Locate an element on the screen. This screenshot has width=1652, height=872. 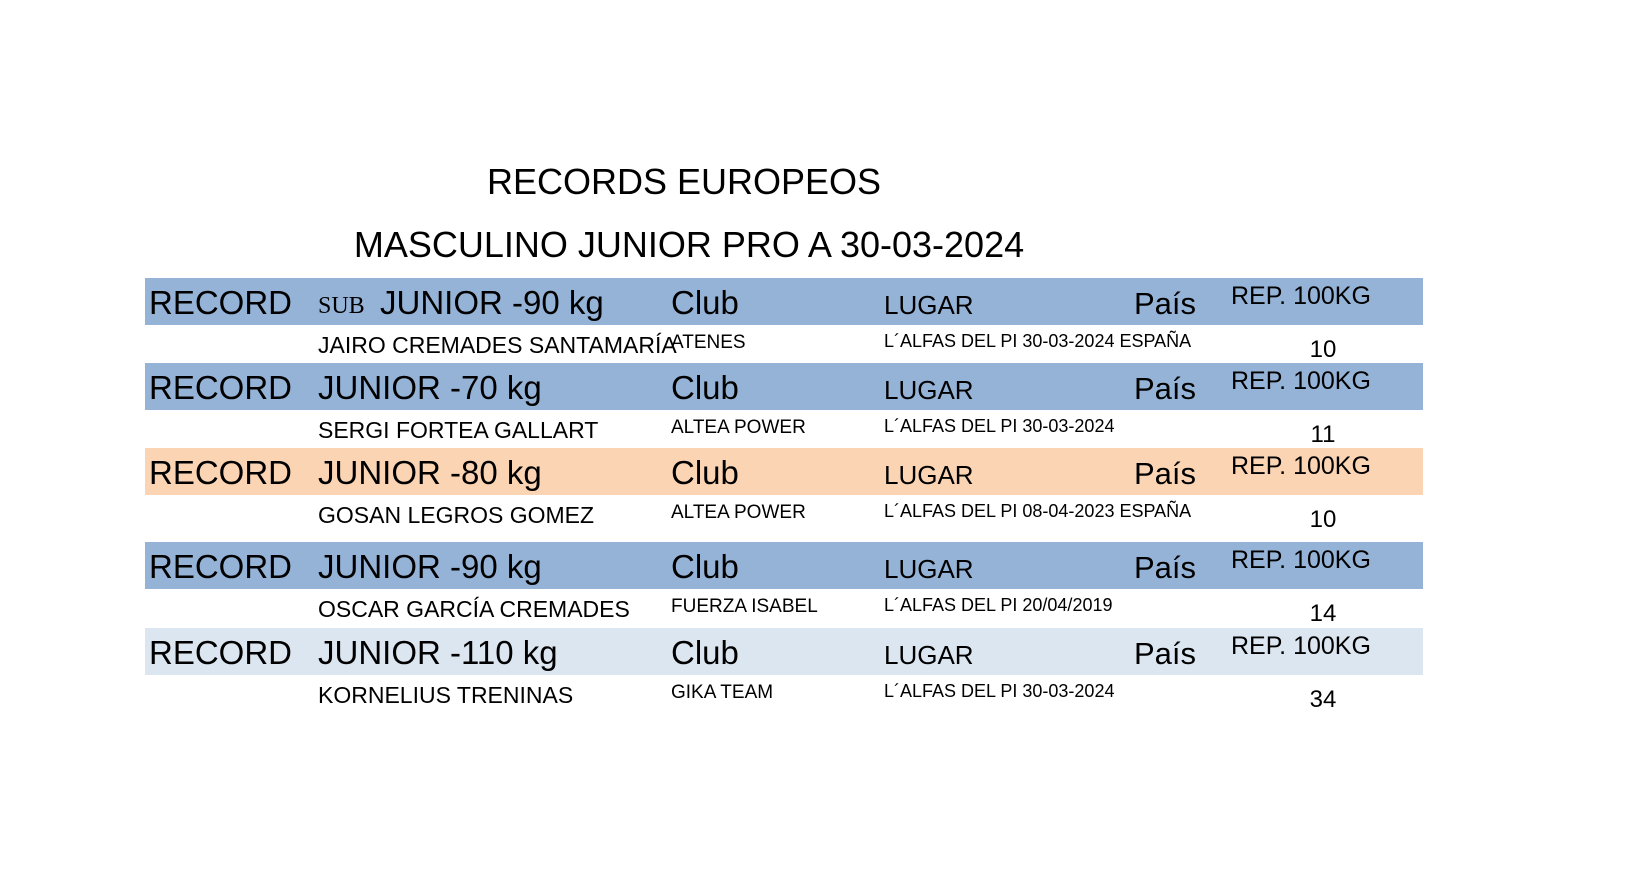
reps: 34 is located at coordinates (1323, 699).